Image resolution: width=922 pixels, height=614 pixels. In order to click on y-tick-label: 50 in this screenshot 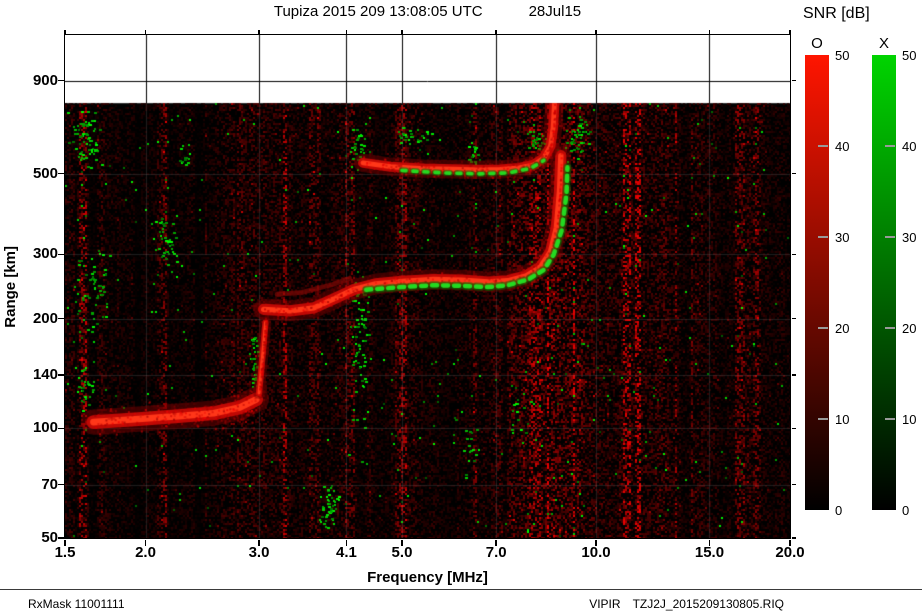, I will do `click(49, 537)`.